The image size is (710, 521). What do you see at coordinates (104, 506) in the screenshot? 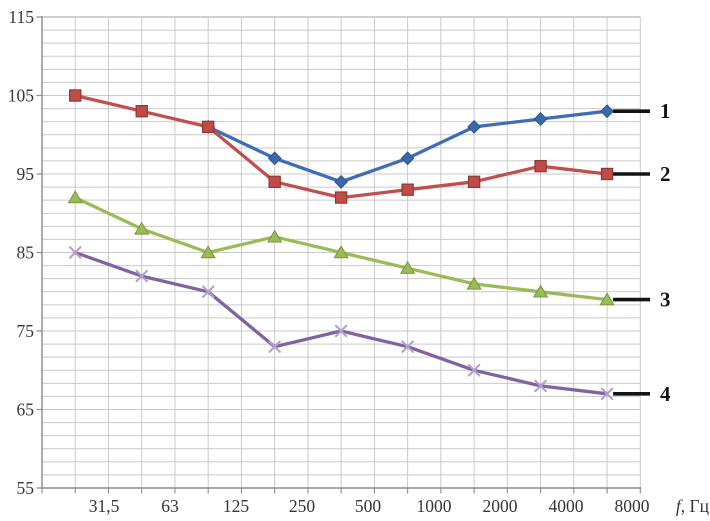
I see `x-tick-label: 31,5` at bounding box center [104, 506].